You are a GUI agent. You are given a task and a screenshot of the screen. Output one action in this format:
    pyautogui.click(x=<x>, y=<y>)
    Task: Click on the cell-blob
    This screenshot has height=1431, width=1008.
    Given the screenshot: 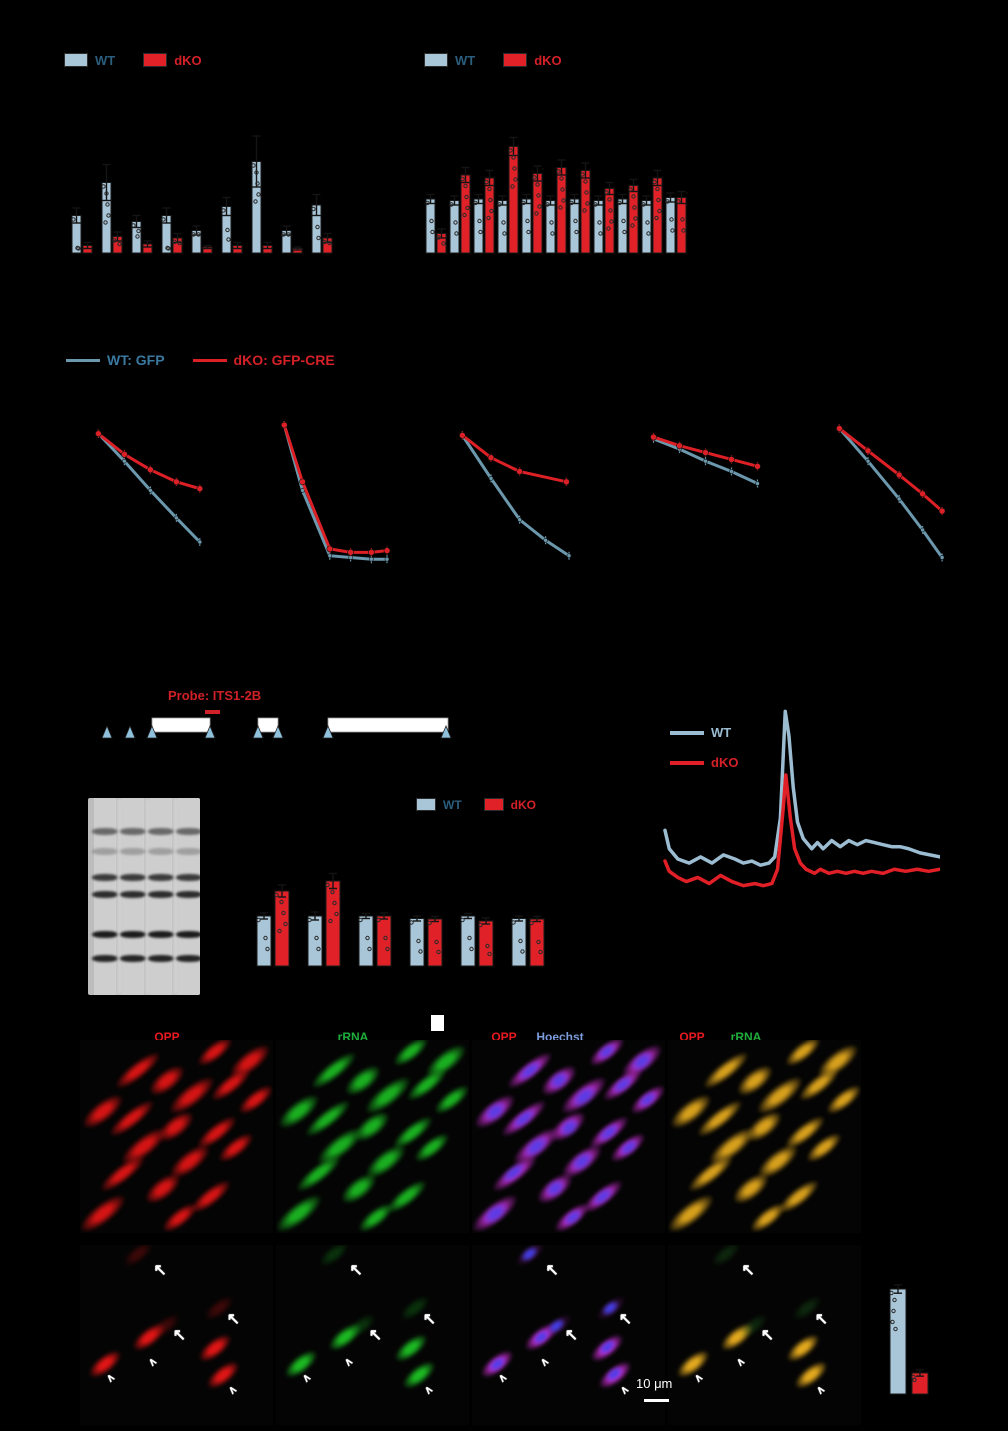 What is the action you would take?
    pyautogui.click(x=301, y=1363)
    